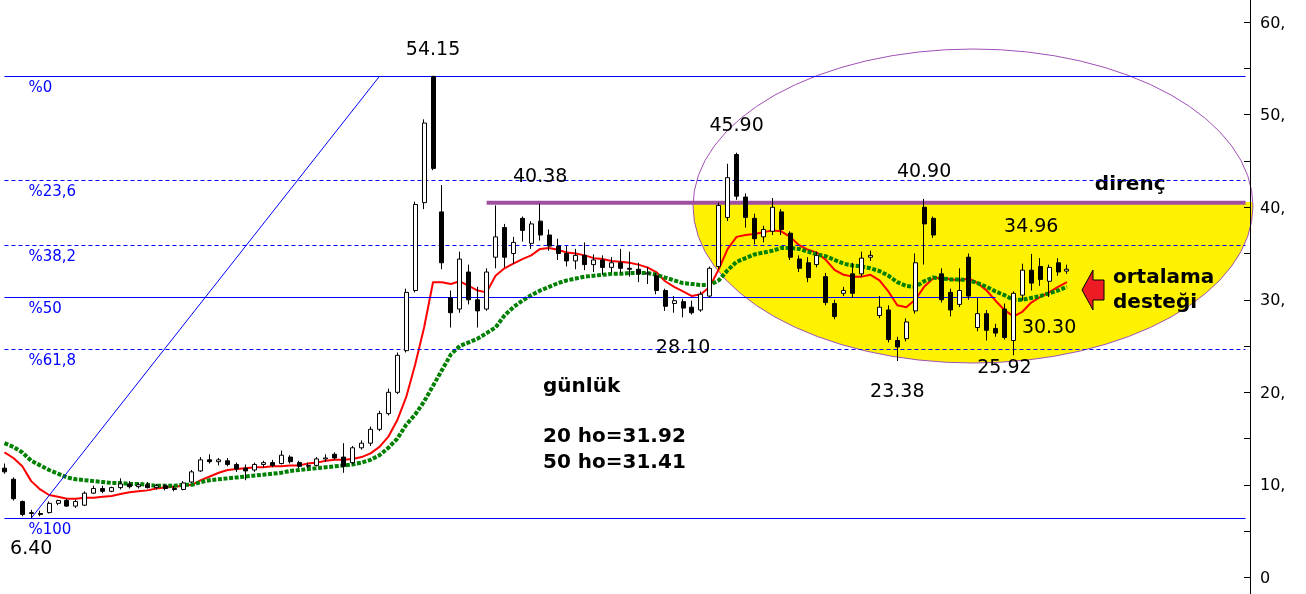 The width and height of the screenshot is (1306, 594). Describe the element at coordinates (1004, 366) in the screenshot. I see `annotation: 25.92` at that location.